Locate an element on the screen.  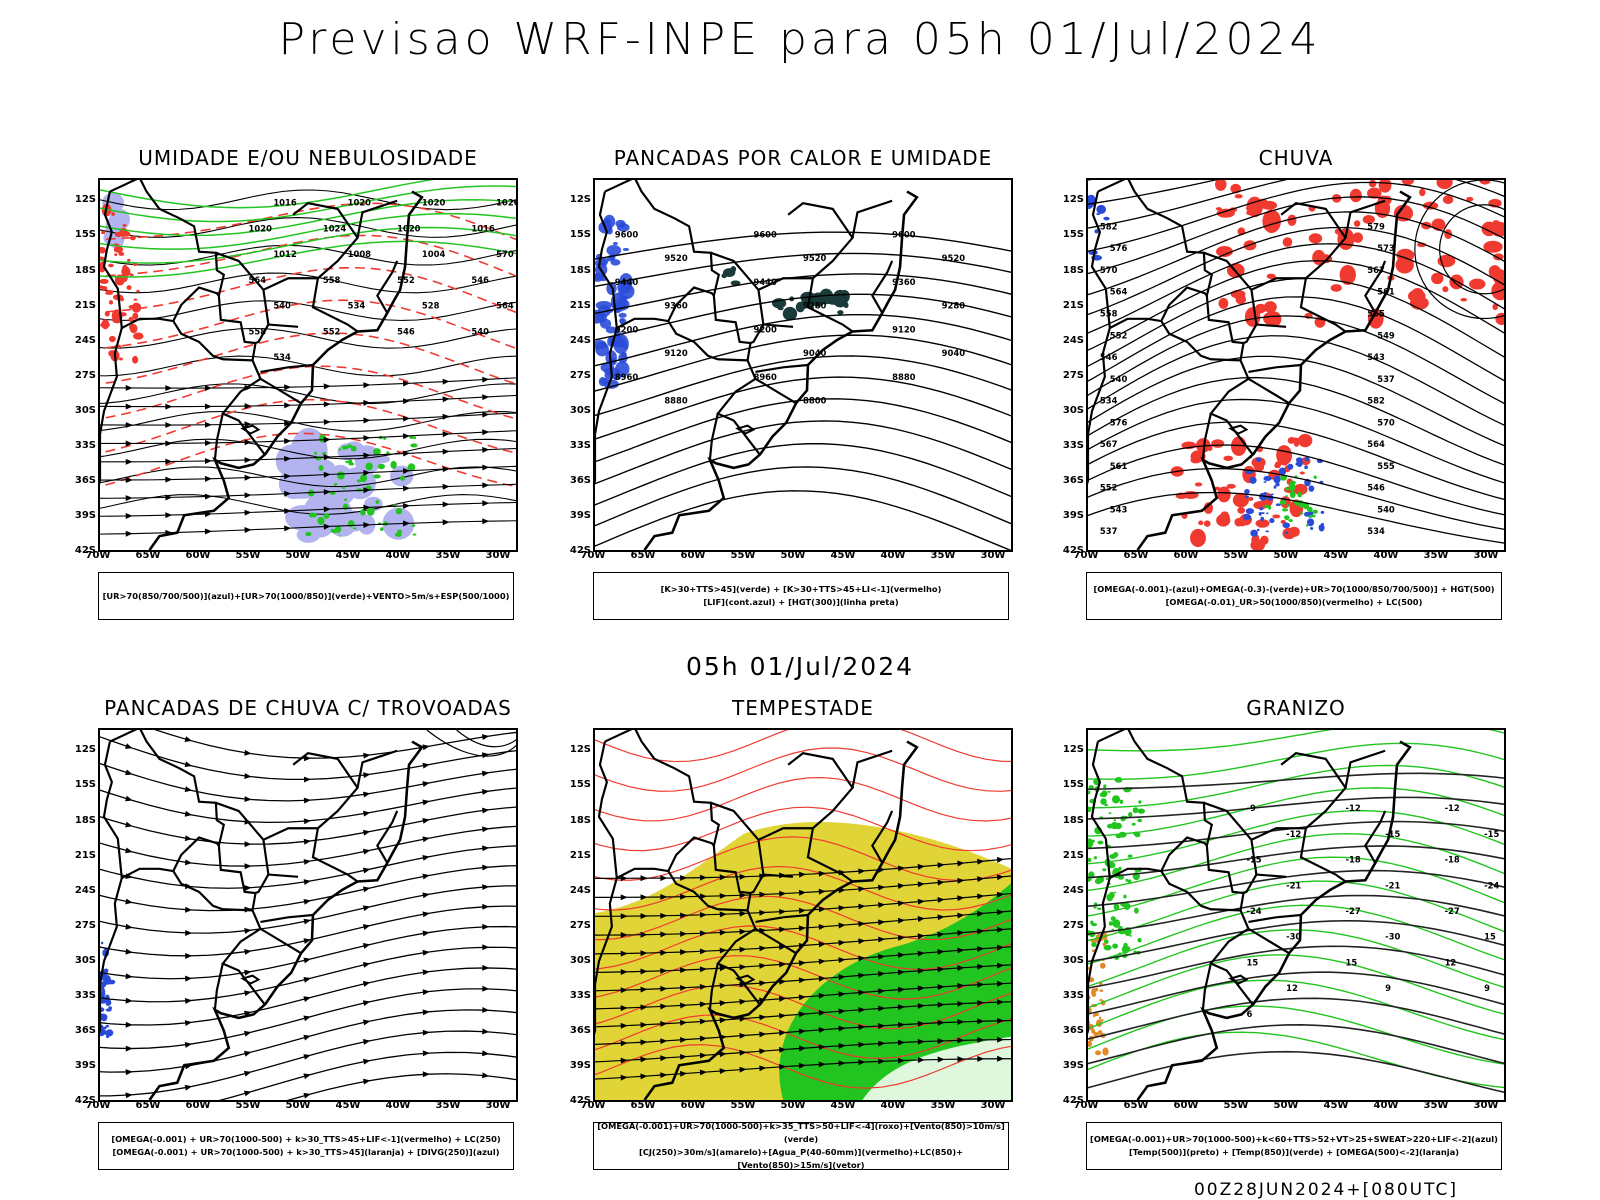
temp-850-area is located at coordinates (1117, 868).